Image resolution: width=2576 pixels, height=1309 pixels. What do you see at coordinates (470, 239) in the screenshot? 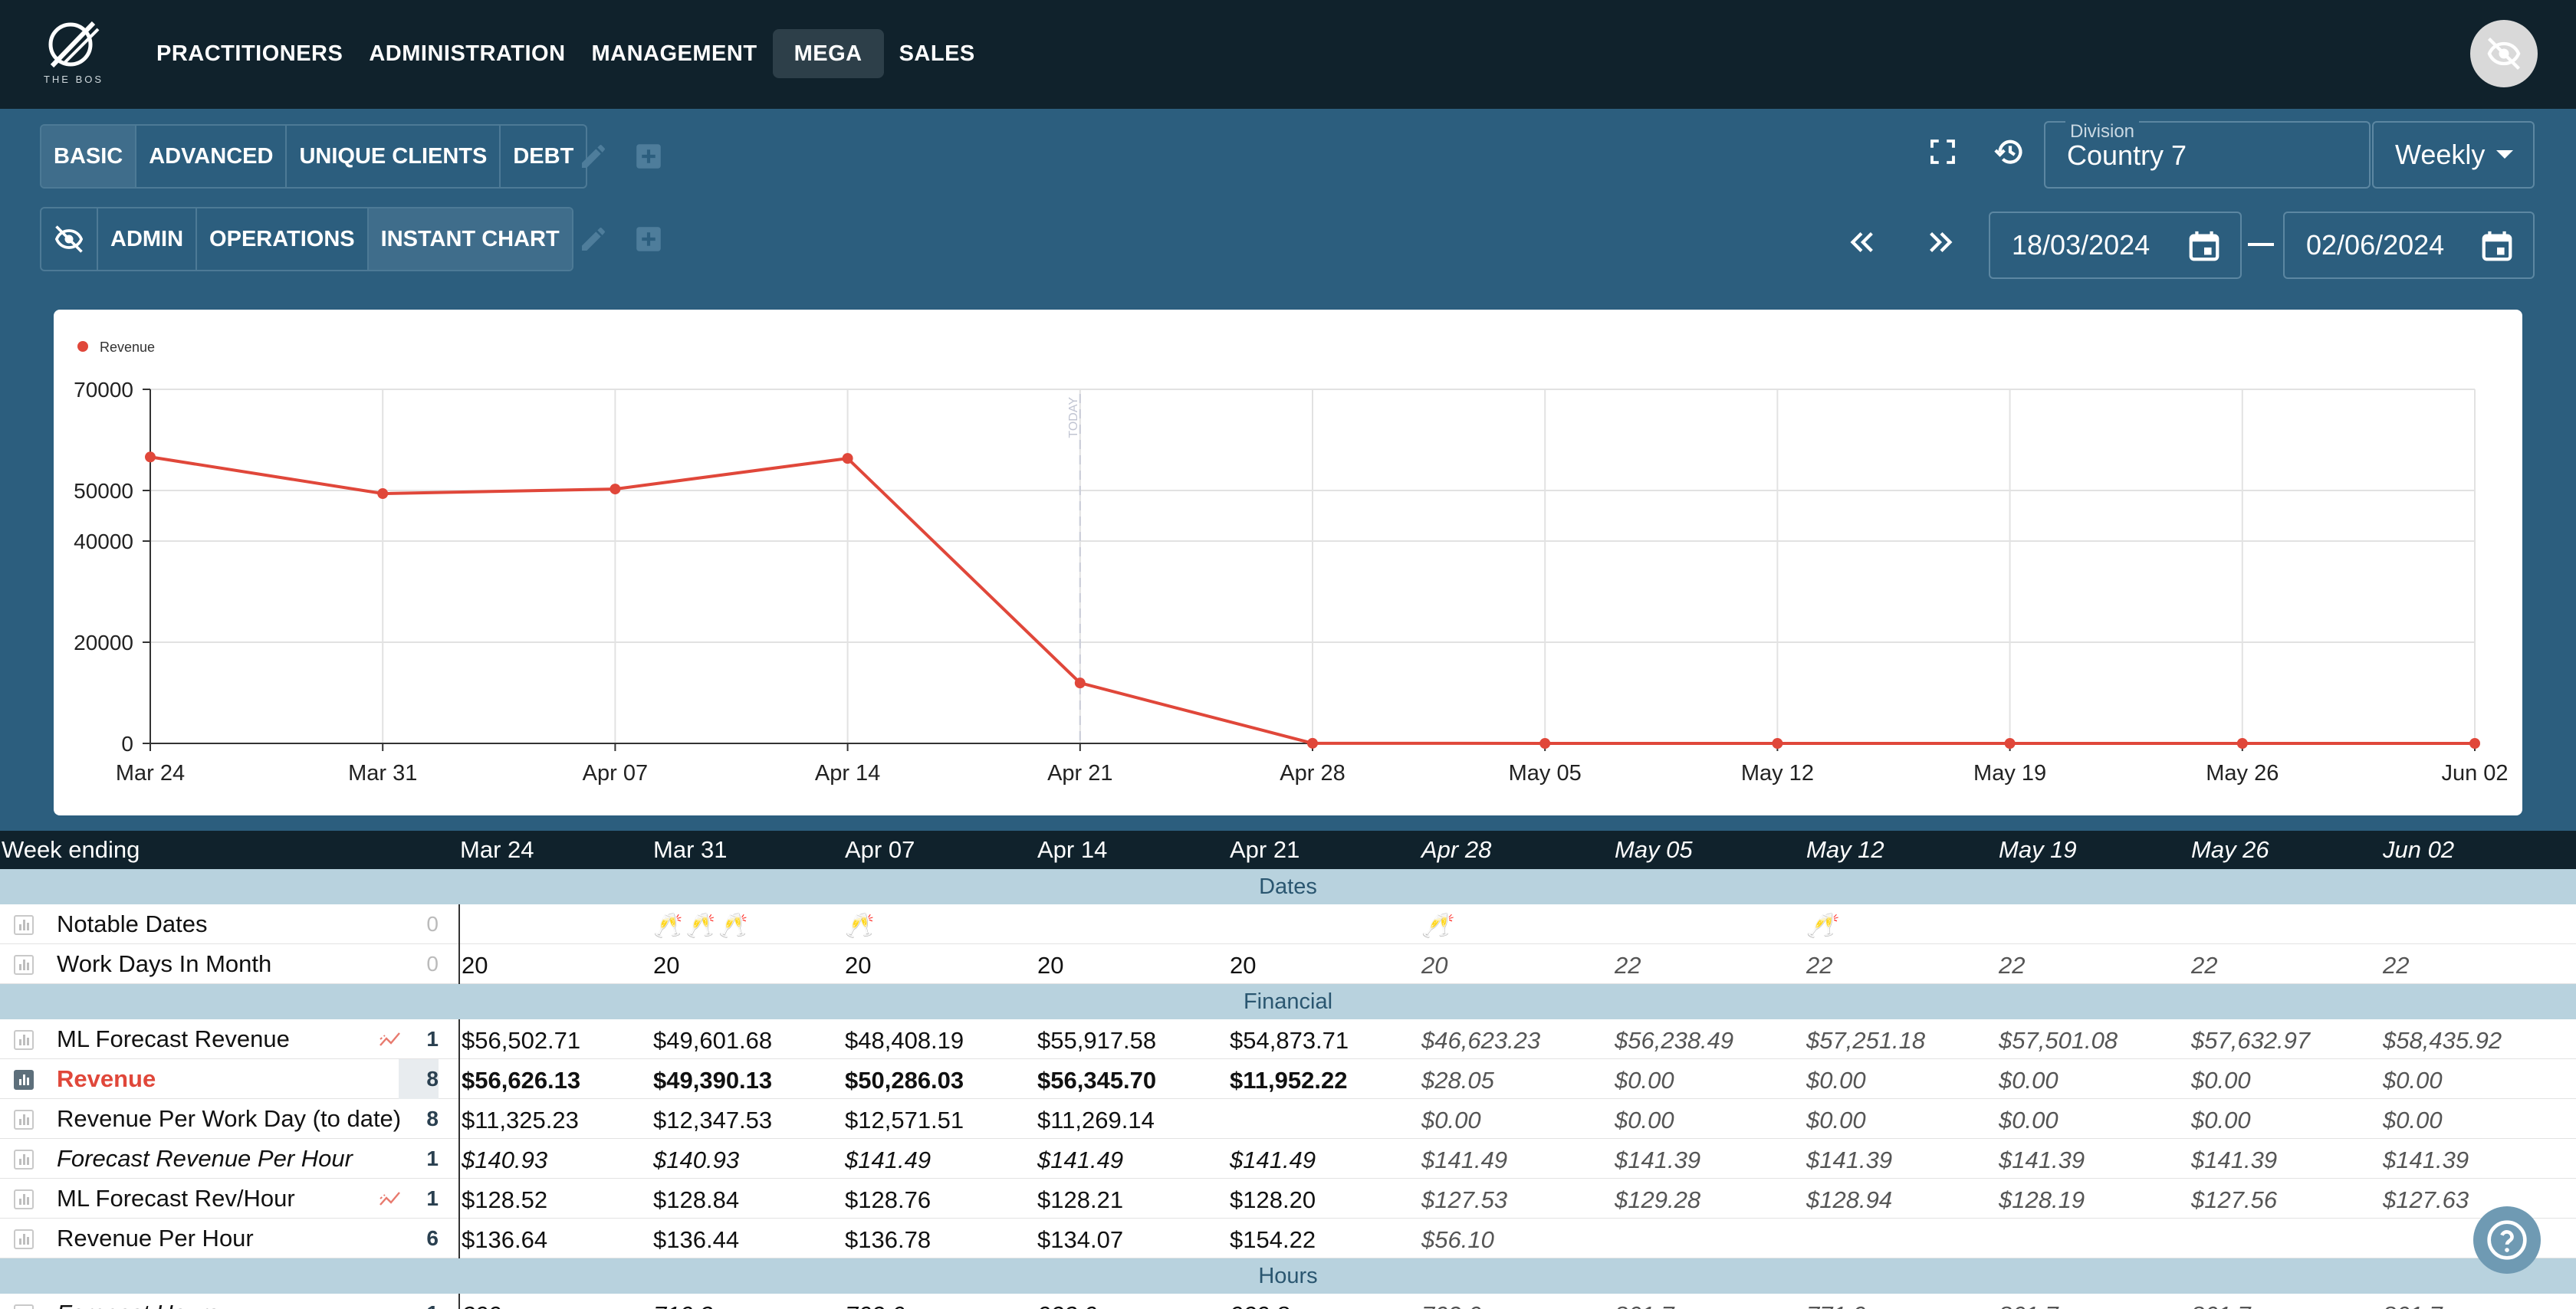
I see `tab-instant-chart: INSTANT CHART` at bounding box center [470, 239].